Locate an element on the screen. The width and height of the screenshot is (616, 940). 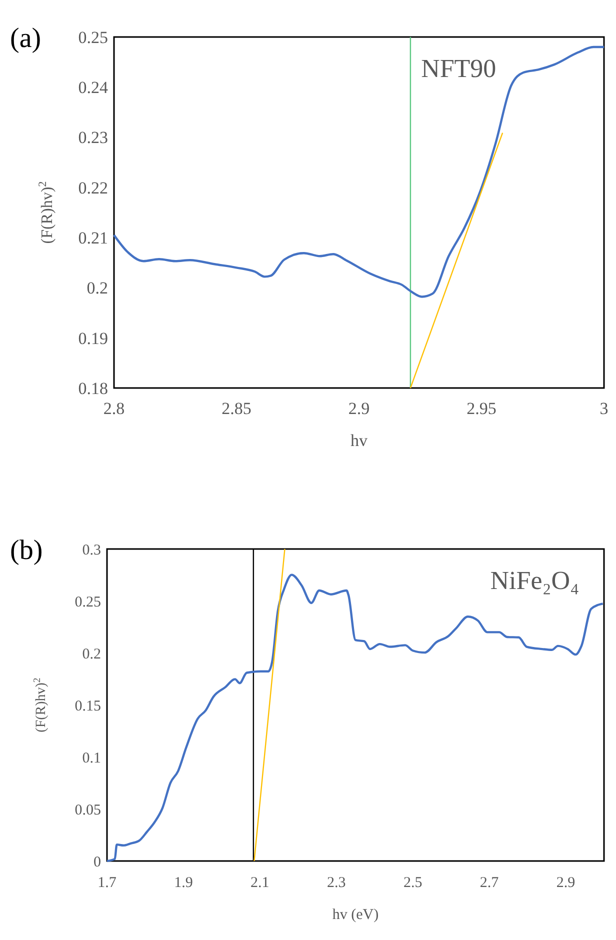
y-tick-label: 0.15 is located at coordinates (87, 706).